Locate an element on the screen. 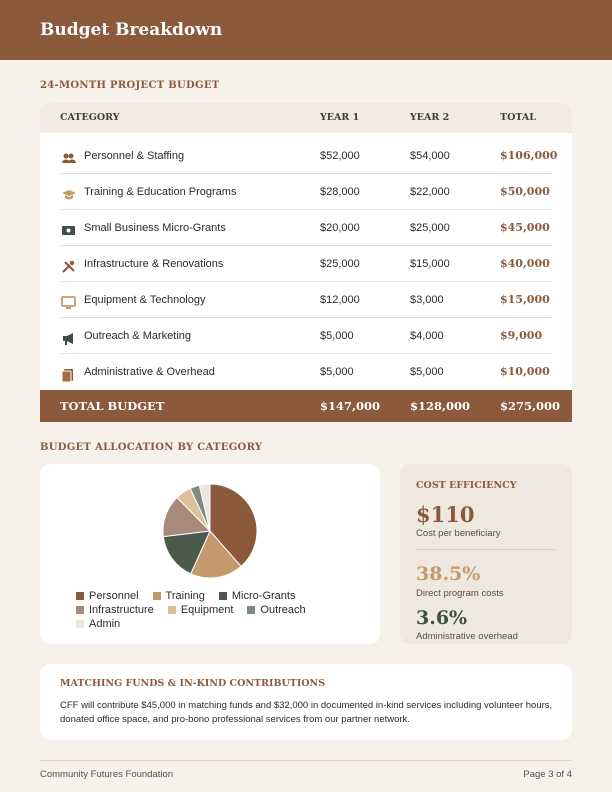 The width and height of the screenshot is (612, 792). legend-item: Personnel is located at coordinates (107, 596).